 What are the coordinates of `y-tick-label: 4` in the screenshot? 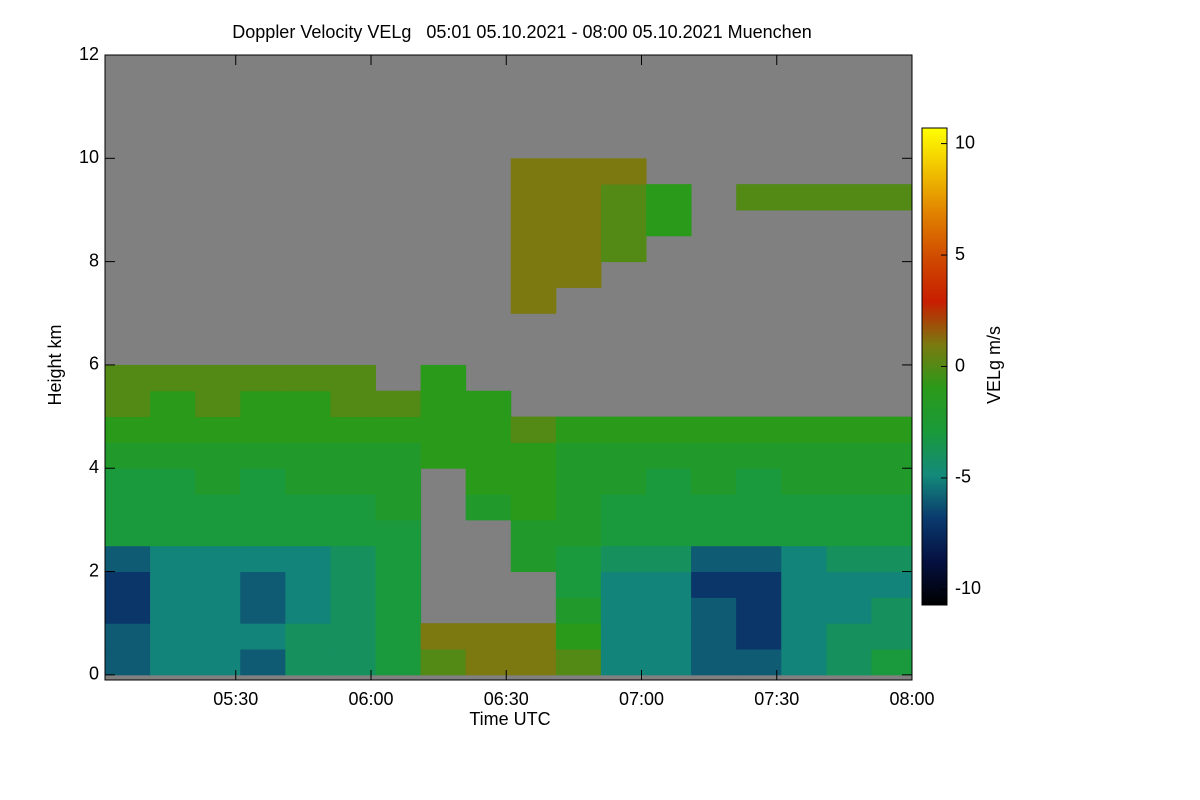 It's located at (94, 467).